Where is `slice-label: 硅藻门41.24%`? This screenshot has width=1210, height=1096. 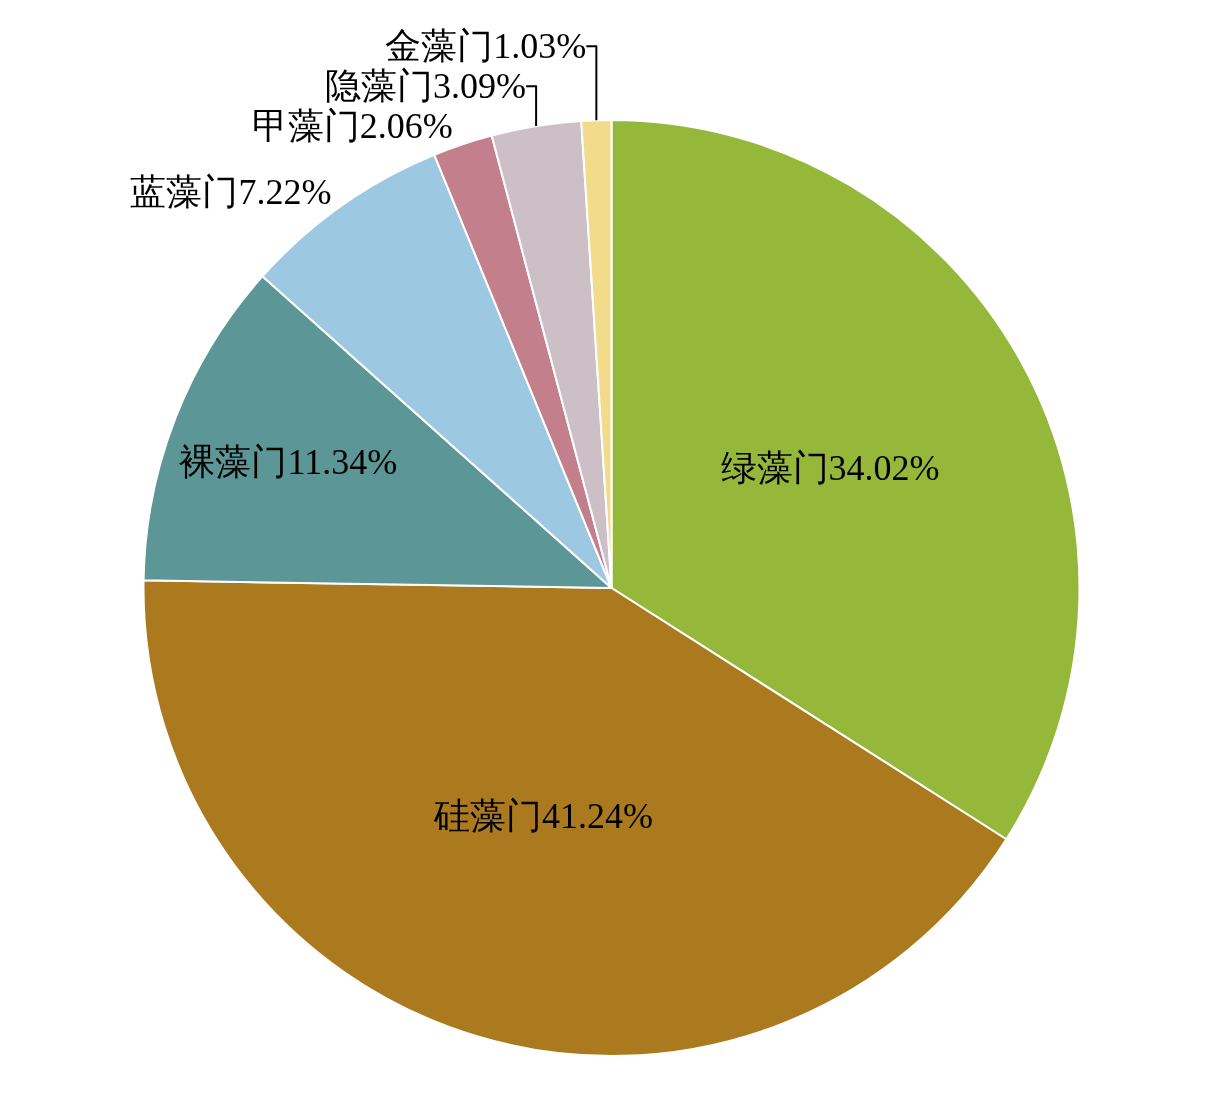
slice-label: 硅藻门41.24% is located at coordinates (542, 816).